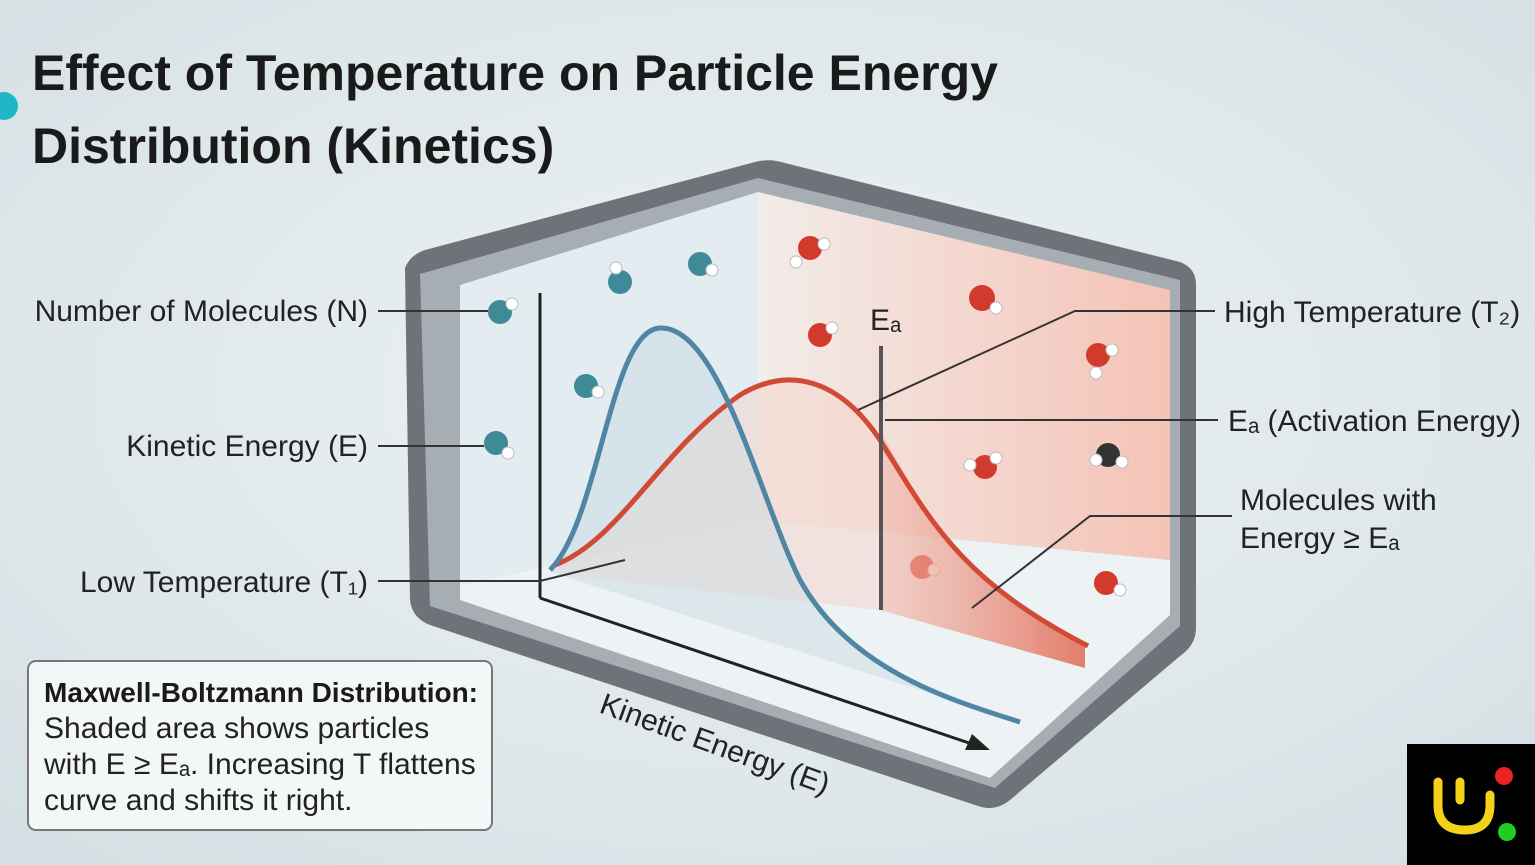 The height and width of the screenshot is (865, 1535). I want to click on axis-arrow, so click(977, 742).